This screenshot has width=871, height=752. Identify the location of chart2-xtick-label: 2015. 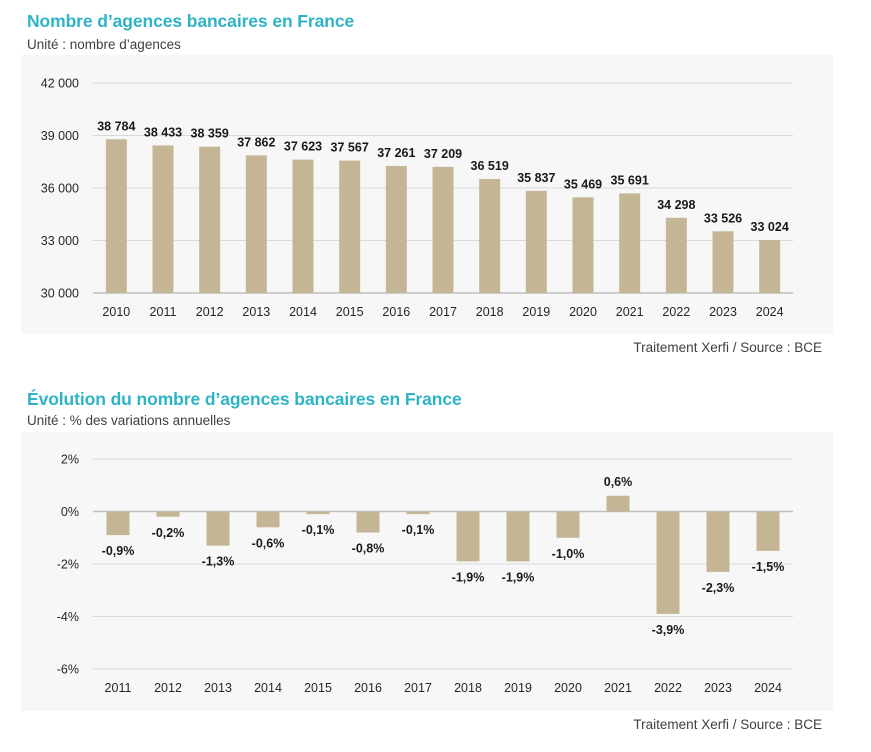
(318, 688).